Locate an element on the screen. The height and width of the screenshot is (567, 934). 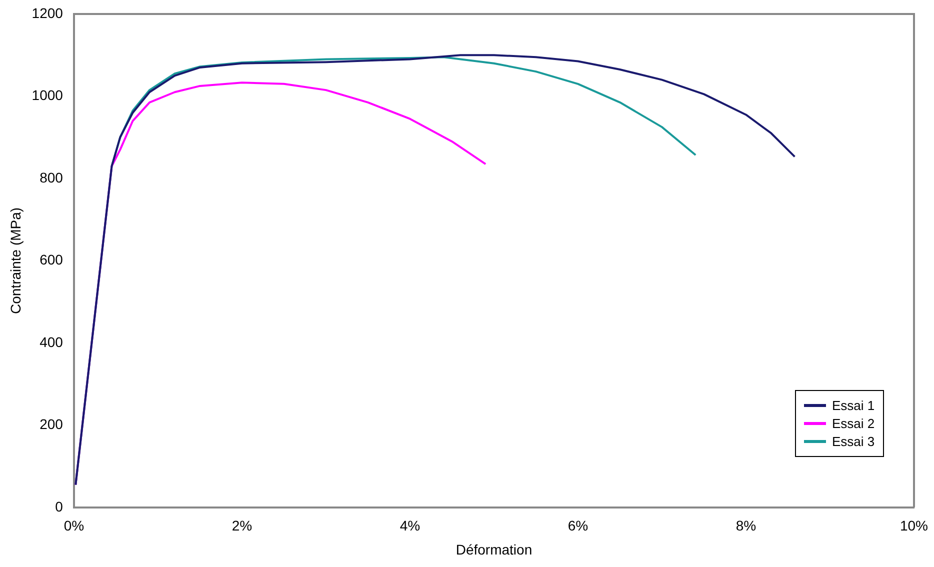
y-axis-title: Contrainte (MPa) is located at coordinates (15, 260).